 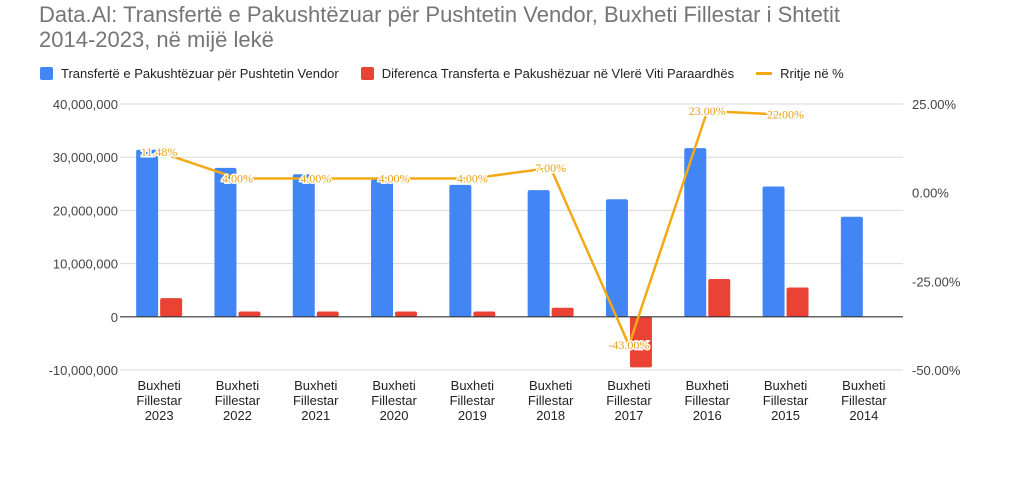 What do you see at coordinates (707, 415) in the screenshot?
I see `x-tick-label: 2016` at bounding box center [707, 415].